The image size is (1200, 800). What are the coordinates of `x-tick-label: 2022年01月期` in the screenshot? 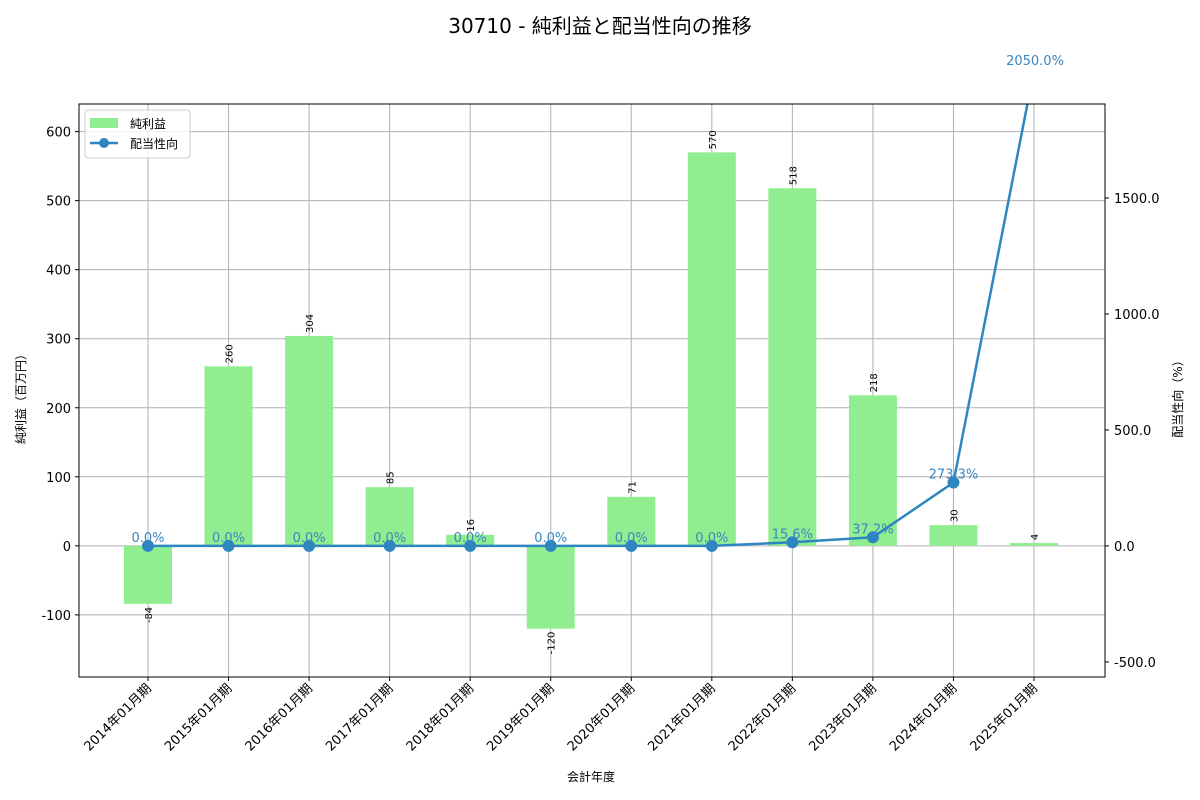 It's located at (762, 717).